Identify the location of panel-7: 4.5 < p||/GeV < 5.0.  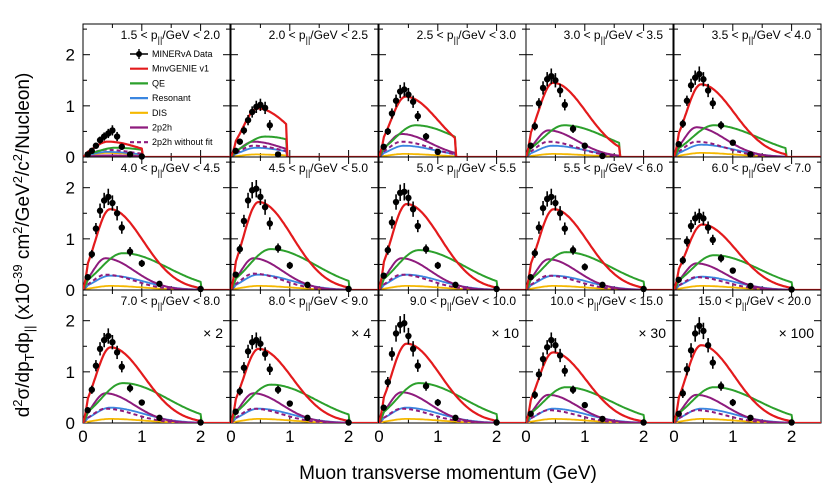
(304, 224).